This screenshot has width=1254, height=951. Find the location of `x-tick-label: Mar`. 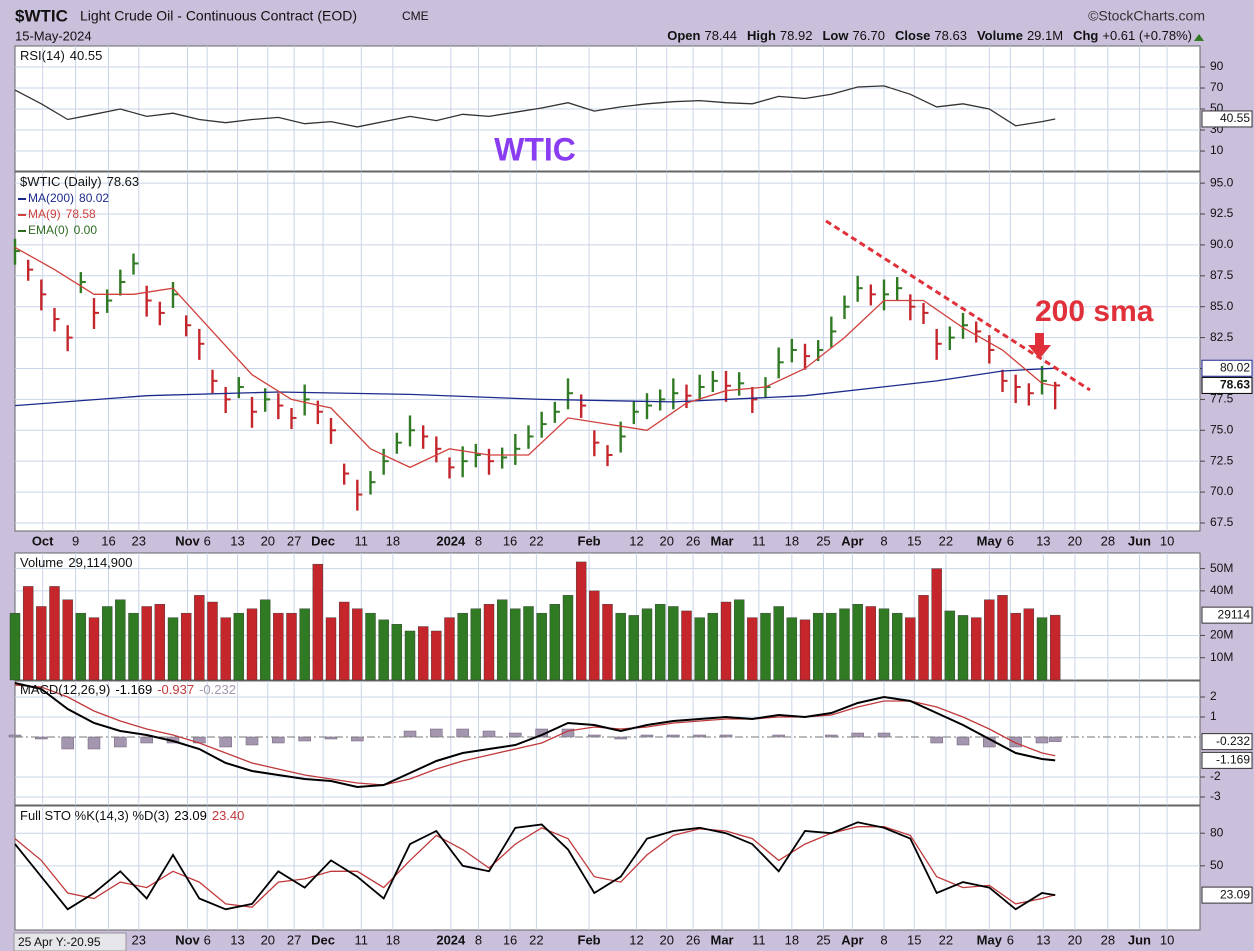

x-tick-label: Mar is located at coordinates (721, 939).